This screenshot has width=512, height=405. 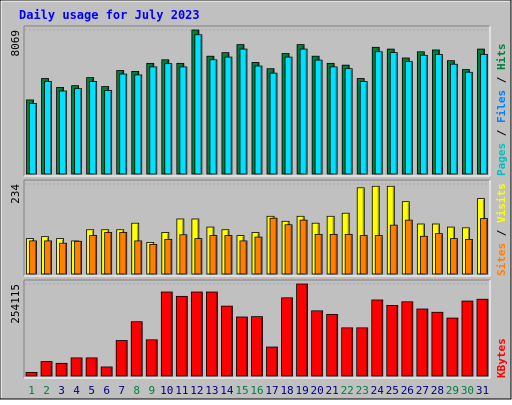 What do you see at coordinates (362, 390) in the screenshot?
I see `day-label-23: 23` at bounding box center [362, 390].